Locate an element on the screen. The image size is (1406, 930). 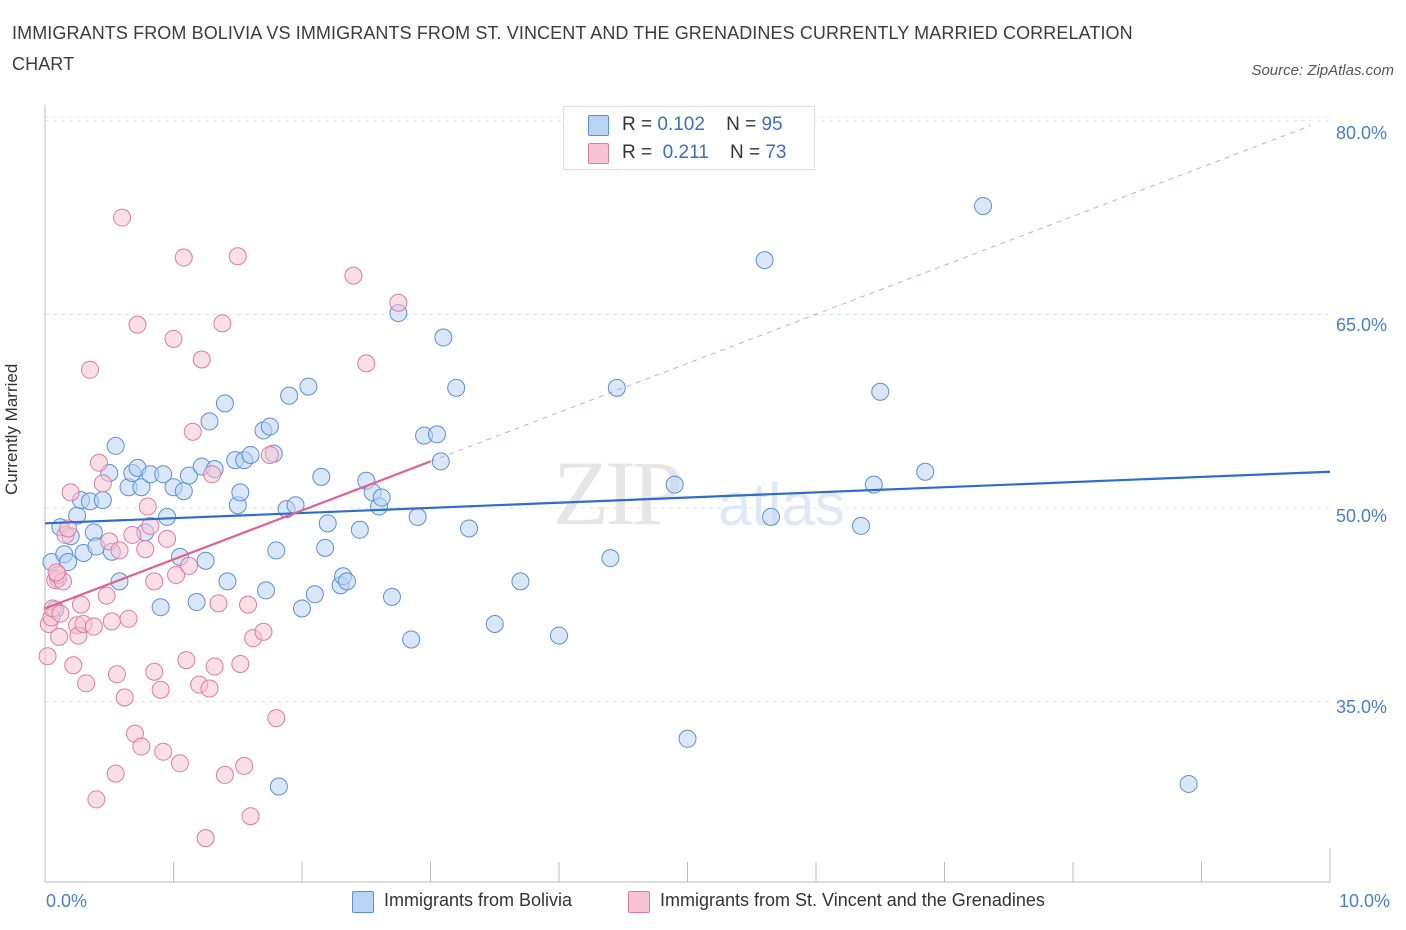
trendline-stvincent is located at coordinates (237, 535).